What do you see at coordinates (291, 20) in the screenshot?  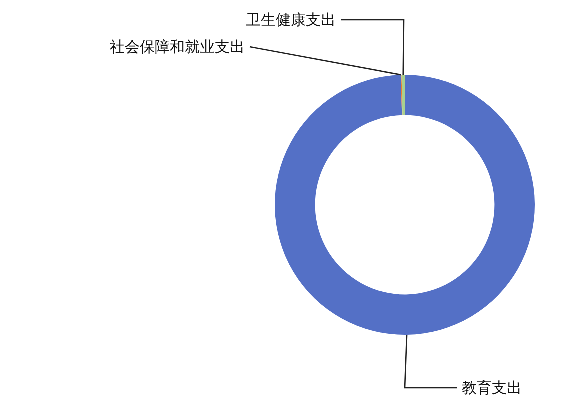 I see `slice-label: 卫生健康支出` at bounding box center [291, 20].